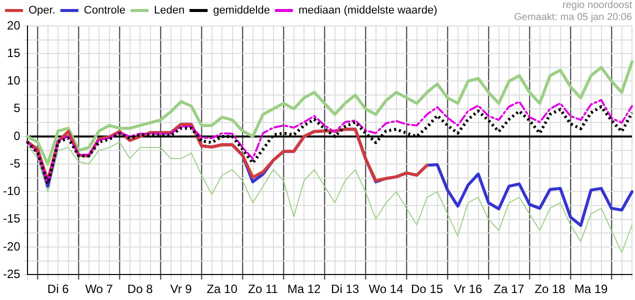  What do you see at coordinates (169, 10) in the screenshot?
I see `legend-label: Leden` at bounding box center [169, 10].